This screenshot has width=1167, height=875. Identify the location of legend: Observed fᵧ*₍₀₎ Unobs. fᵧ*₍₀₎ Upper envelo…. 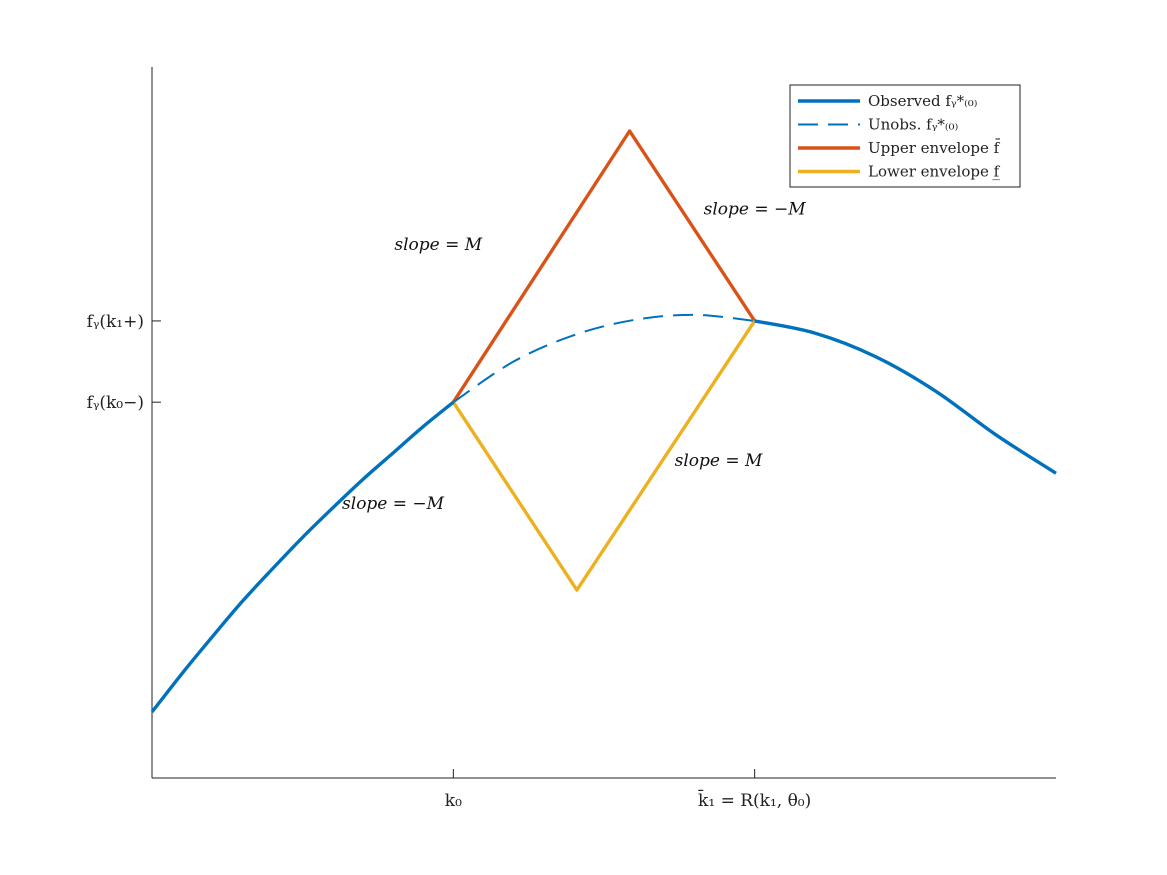
(905, 136).